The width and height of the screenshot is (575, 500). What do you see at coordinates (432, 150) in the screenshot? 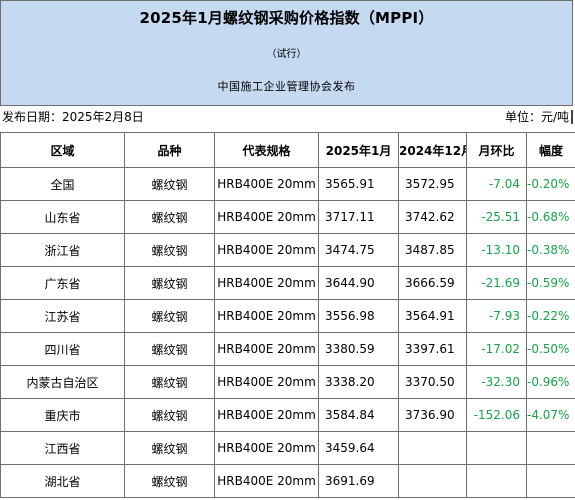
I see `col-header-dec2024: 2024年12月` at bounding box center [432, 150].